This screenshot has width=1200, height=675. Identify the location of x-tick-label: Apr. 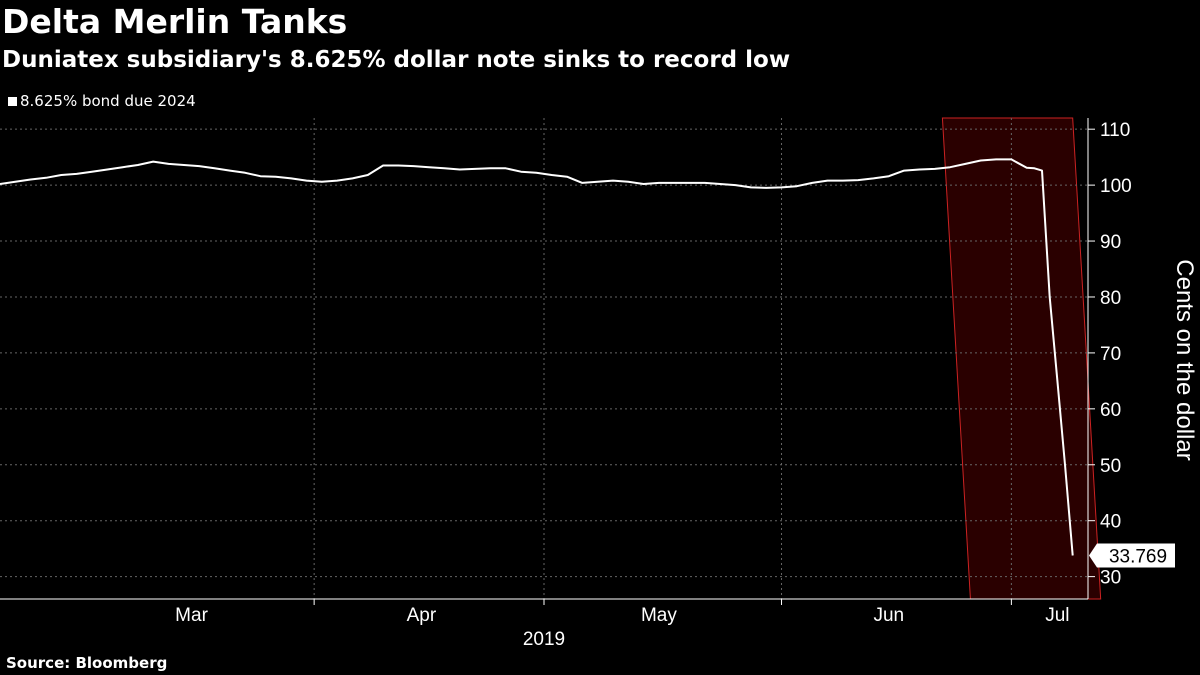
(422, 615).